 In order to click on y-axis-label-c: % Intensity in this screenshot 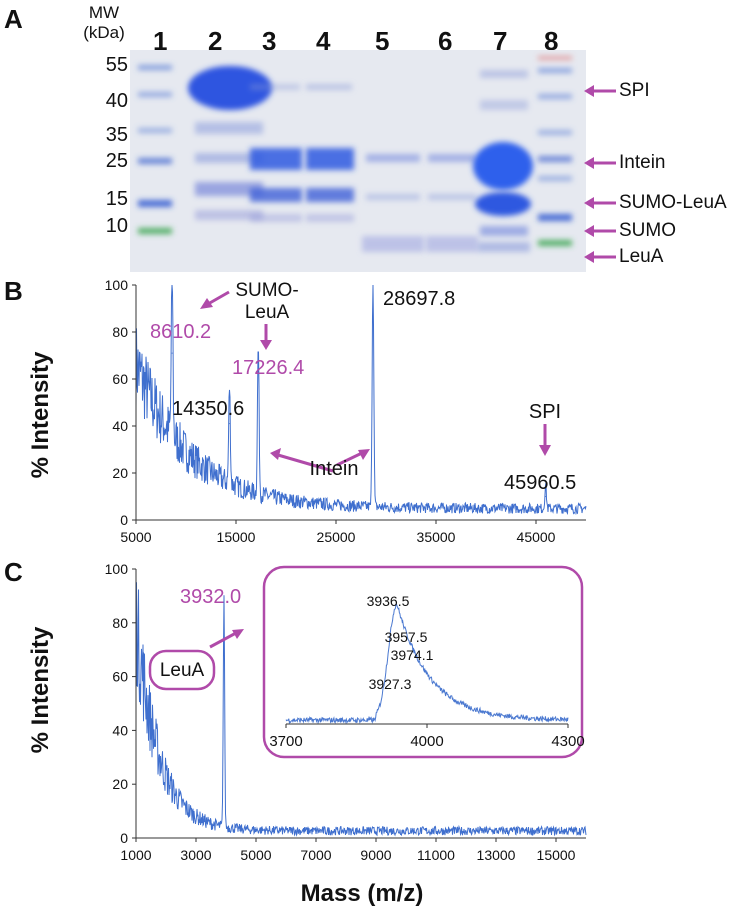, I will do `click(40, 689)`.